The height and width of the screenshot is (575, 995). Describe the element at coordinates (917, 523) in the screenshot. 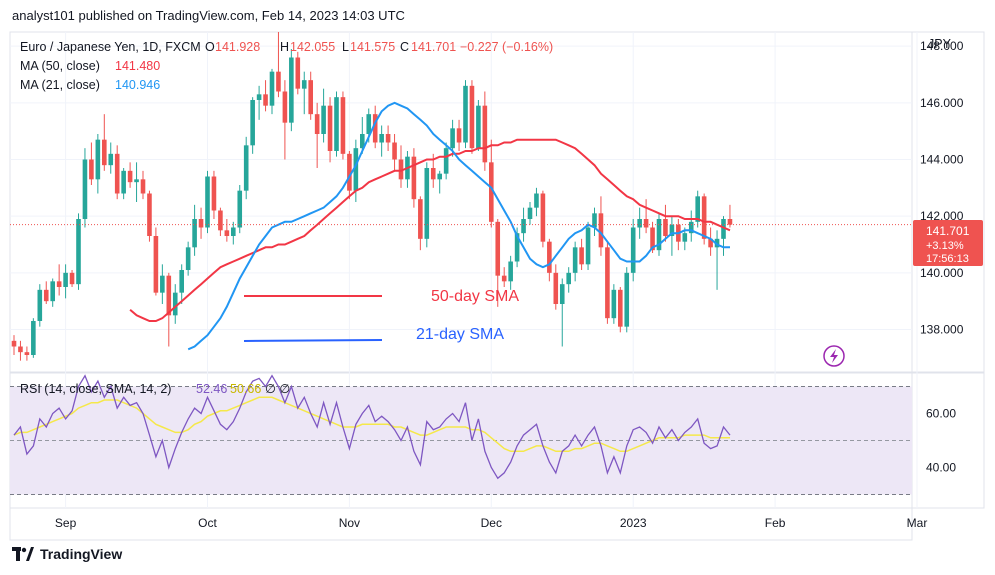

I see `time-tick-label: Mar` at that location.